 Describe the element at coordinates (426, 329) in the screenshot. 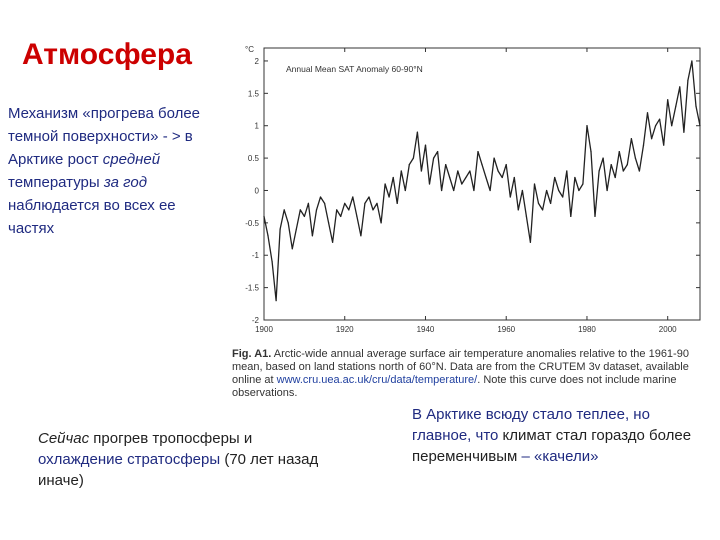

I see `x-tick-label: 1940` at that location.